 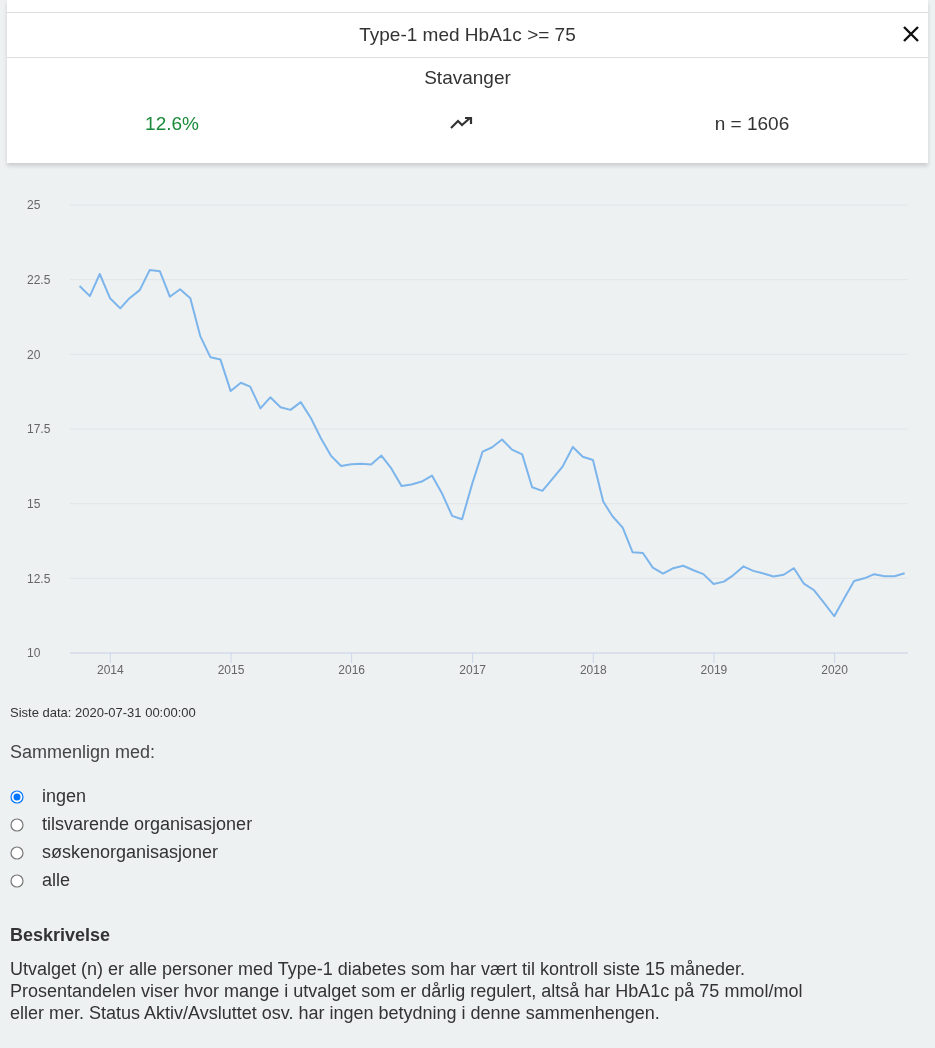 What do you see at coordinates (407, 991) in the screenshot?
I see `text: Utvalget (n) er alle personer med Type-1 diabetes som har vært til kontroll siste 15 måneder. Prosentandelen viser hvor mange i utvalget som er dårlig regulert, altså har HbA1c på 75 mmol/mol eller mer. Status Aktiv/Avsluttet osv. har ingen betydning i denne sammenhengen.` at bounding box center [407, 991].